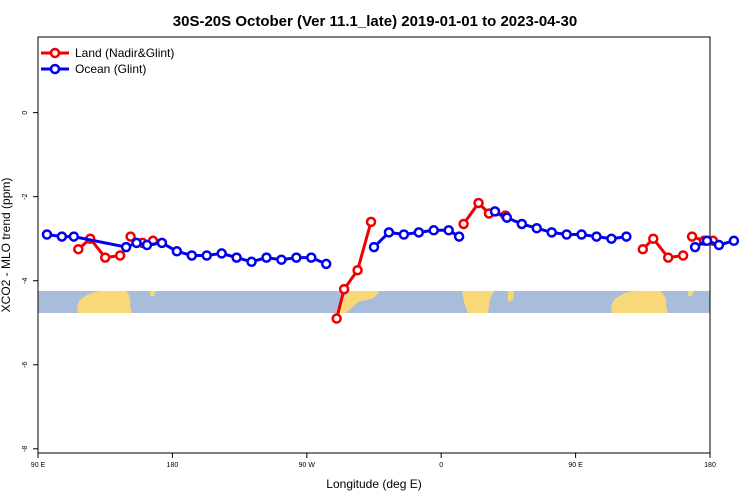 The image size is (750, 500). I want to click on legend-land-label: Land (Nadir&Glint), so click(124, 53).